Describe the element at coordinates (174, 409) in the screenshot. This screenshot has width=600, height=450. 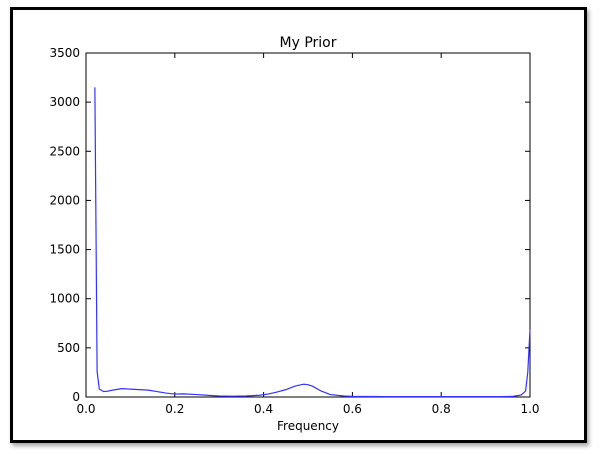
I see `x-tick-label: 0.2` at that location.